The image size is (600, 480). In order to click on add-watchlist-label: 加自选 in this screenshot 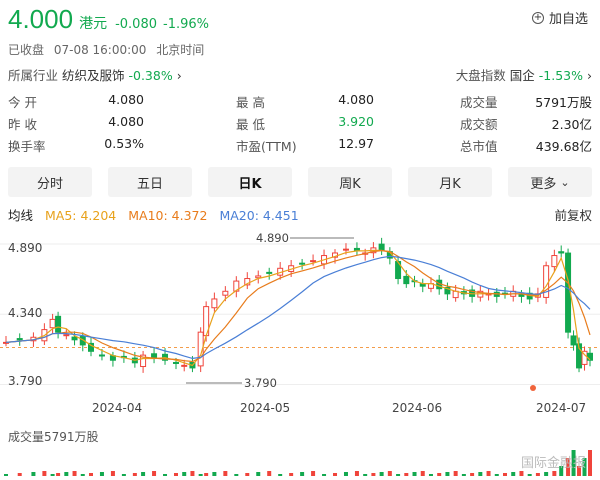, I will do `click(568, 19)`.